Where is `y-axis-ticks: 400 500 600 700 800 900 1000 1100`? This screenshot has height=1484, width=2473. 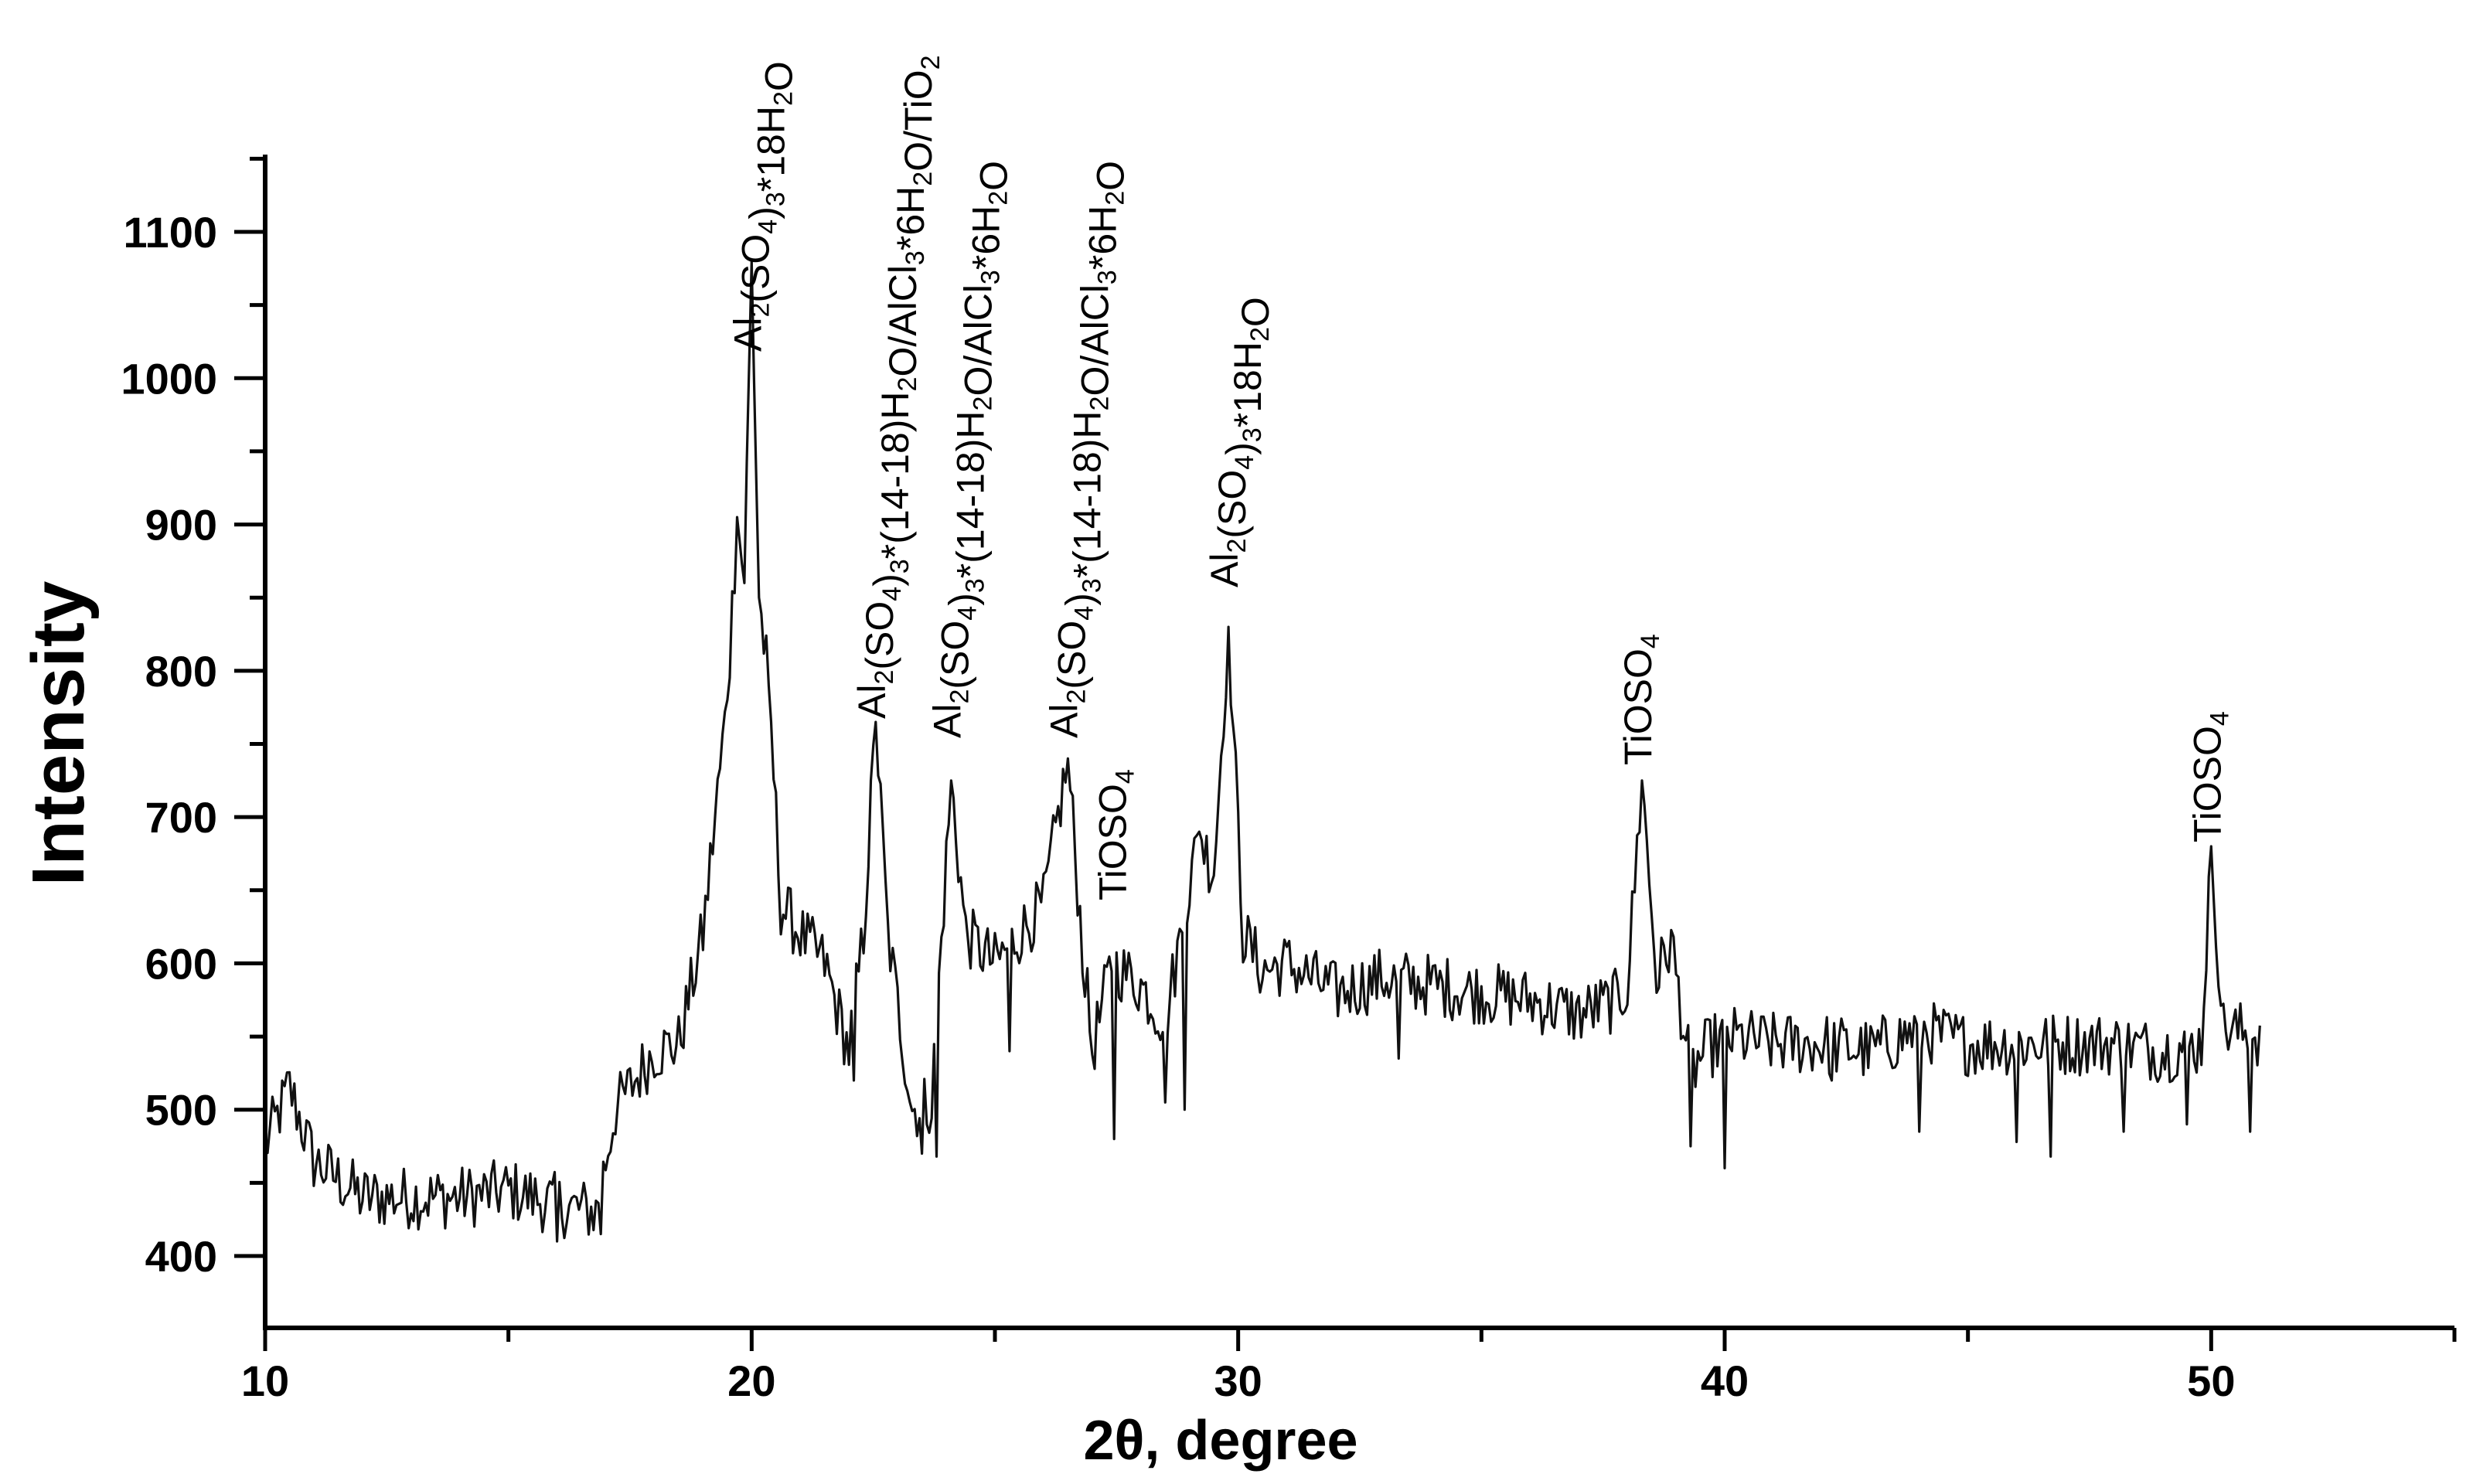 y-axis-ticks: 400 500 600 700 800 900 1000 1100 is located at coordinates (193, 718).